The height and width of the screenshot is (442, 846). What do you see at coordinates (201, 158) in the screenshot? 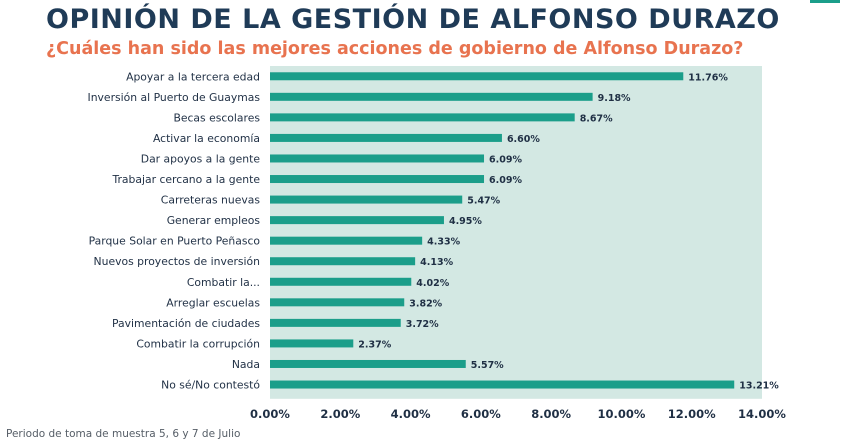
I see `category-label: Dar apoyos a la gente` at bounding box center [201, 158].